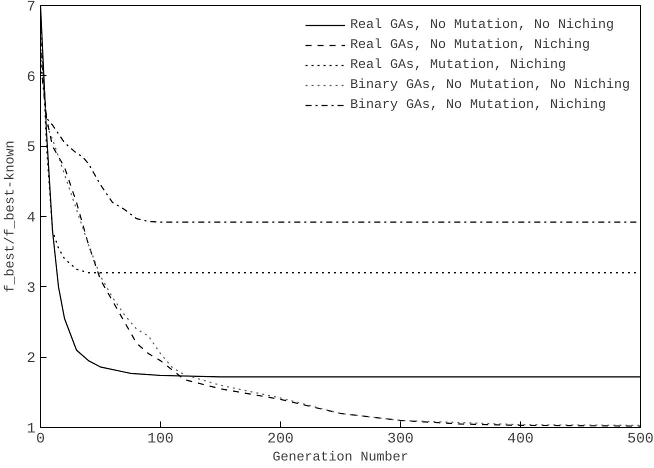  What do you see at coordinates (340, 458) in the screenshot?
I see `x-axis-title: Generation Number` at bounding box center [340, 458].